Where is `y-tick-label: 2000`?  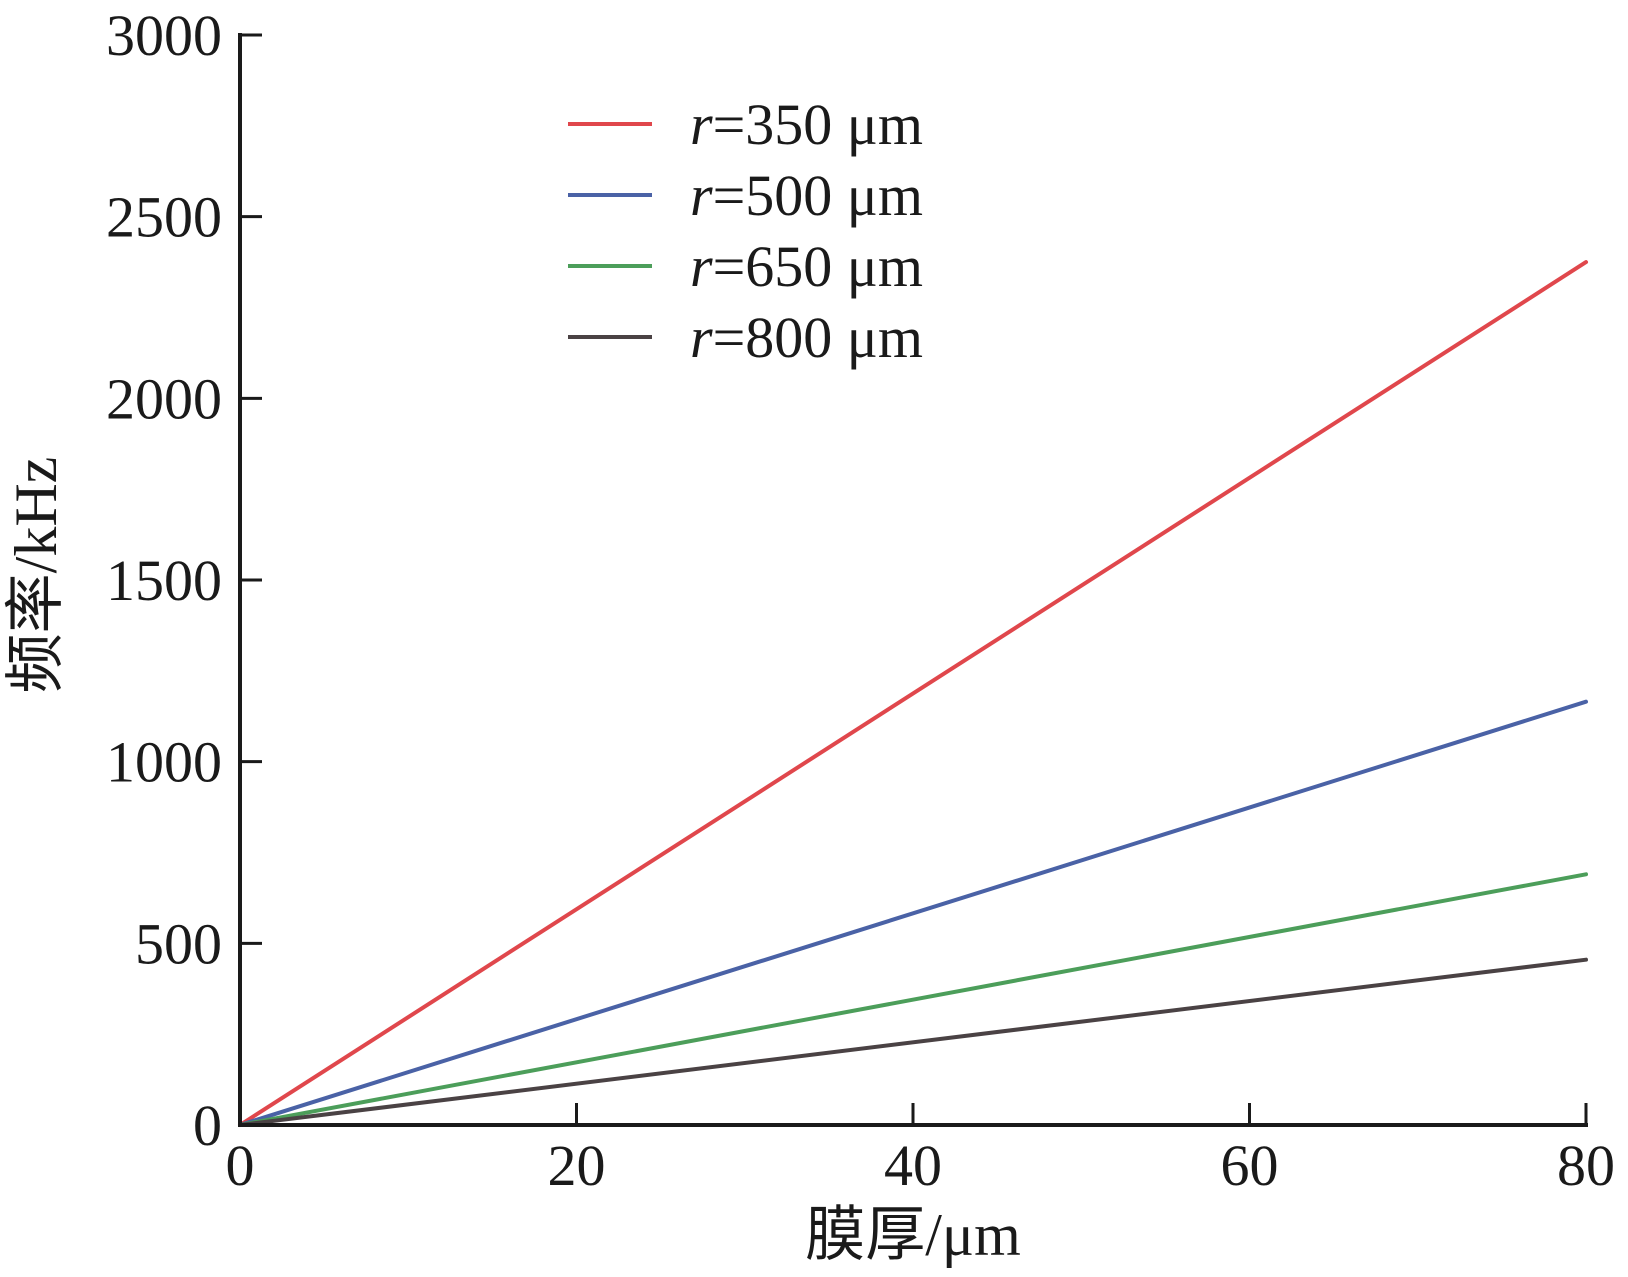 y-tick-label: 2000 is located at coordinates (164, 398).